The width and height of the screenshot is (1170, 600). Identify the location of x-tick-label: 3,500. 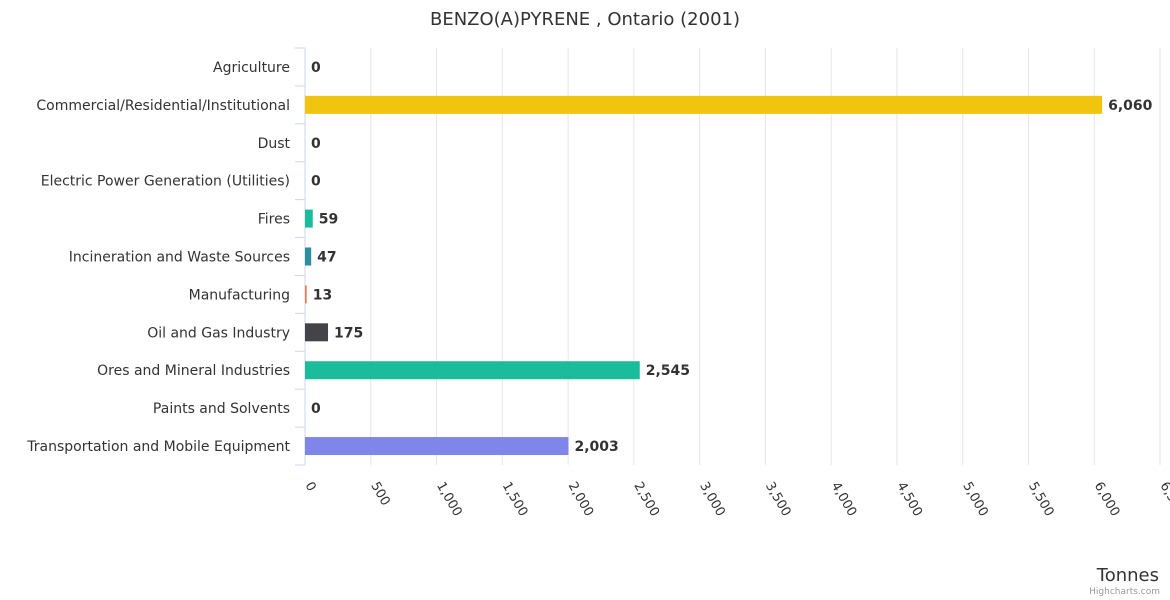
(778, 500).